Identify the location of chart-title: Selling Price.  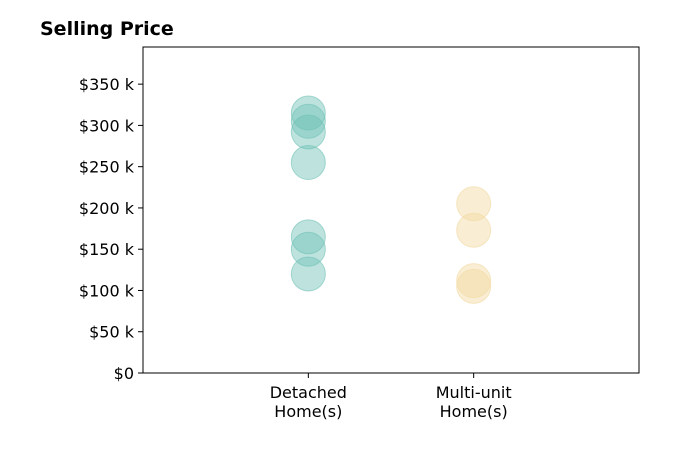
(107, 29).